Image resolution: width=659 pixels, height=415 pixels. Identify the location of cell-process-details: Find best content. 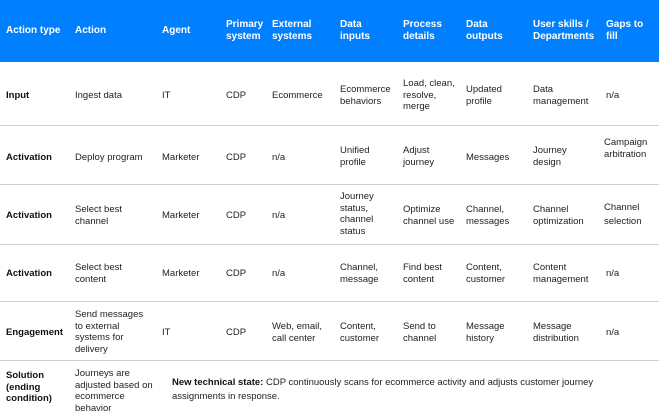
(423, 273).